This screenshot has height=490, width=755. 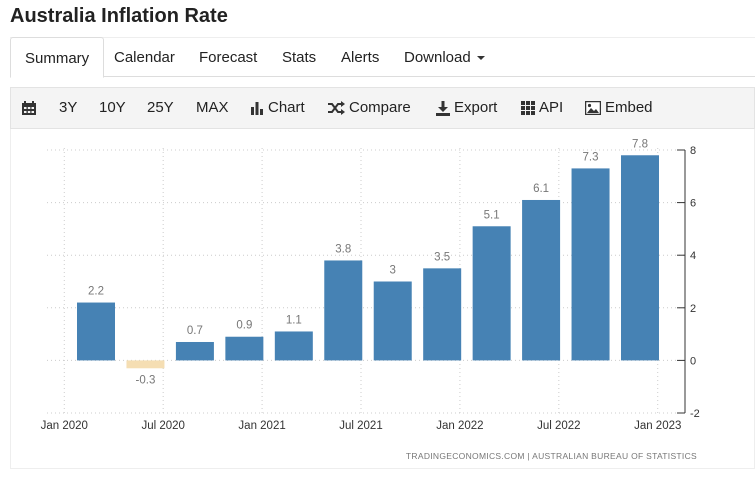 I want to click on api-button: API, so click(x=542, y=108).